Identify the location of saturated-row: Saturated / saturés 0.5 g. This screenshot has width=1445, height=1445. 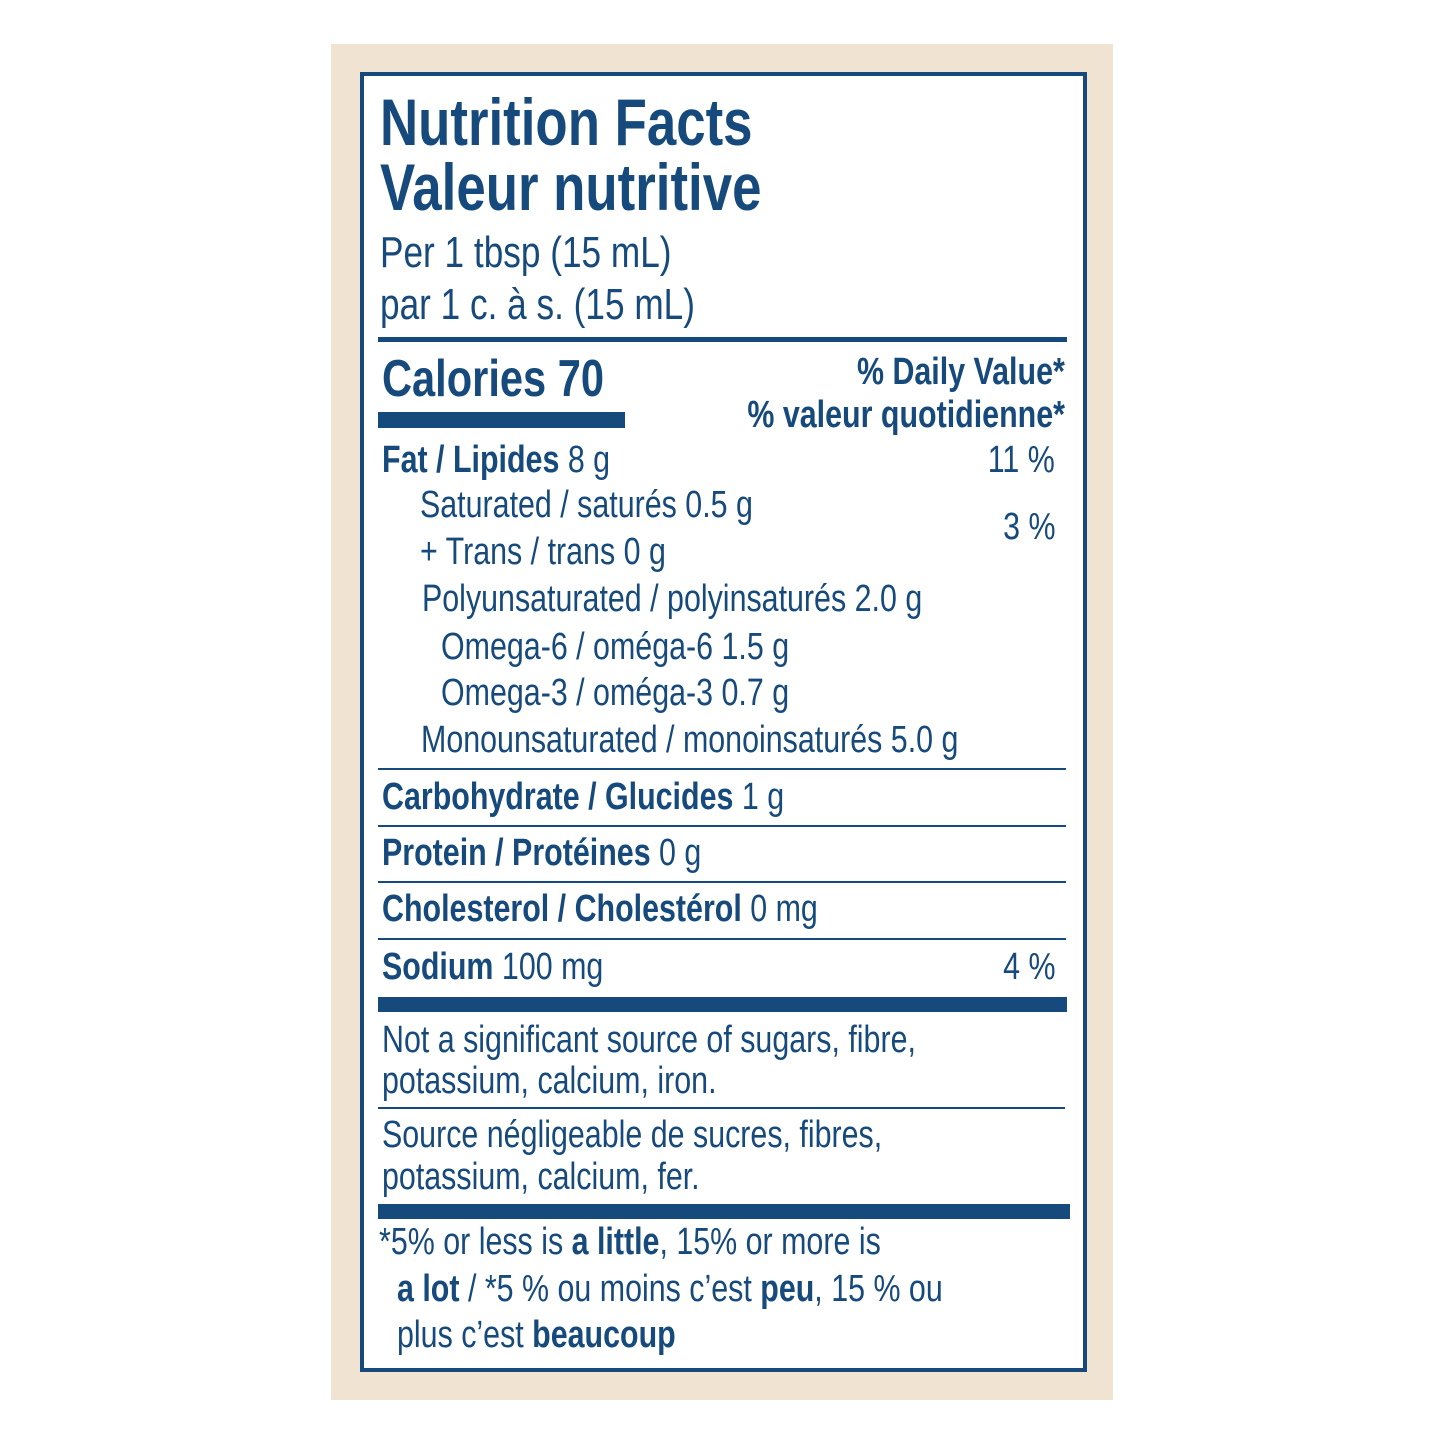
(586, 505).